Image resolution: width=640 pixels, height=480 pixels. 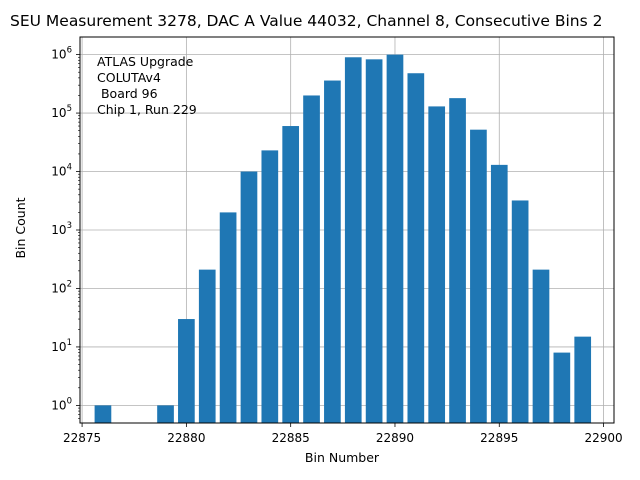 I want to click on annotation-line: Board 96, so click(x=127, y=93).